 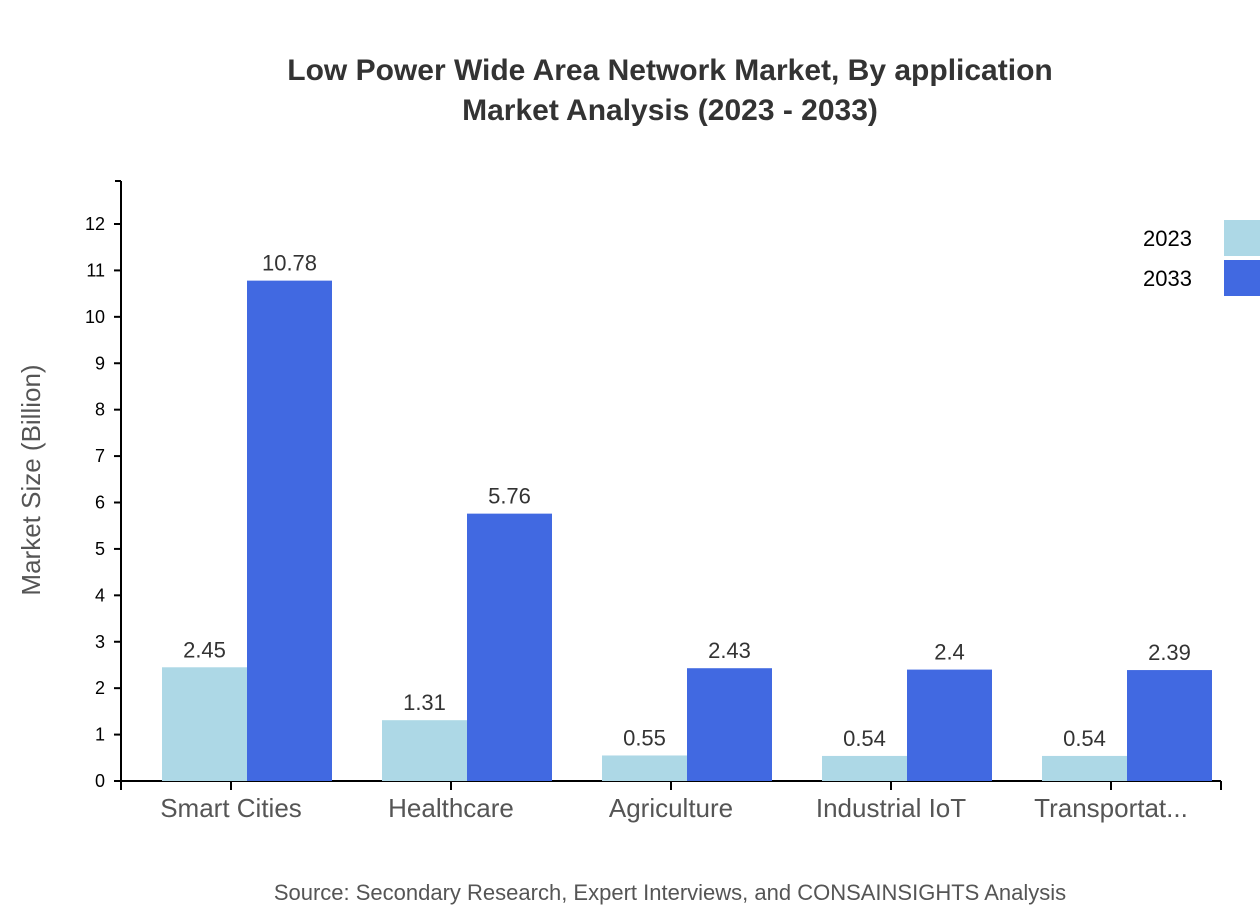 I want to click on y-tick-label: 5, so click(x=100, y=549).